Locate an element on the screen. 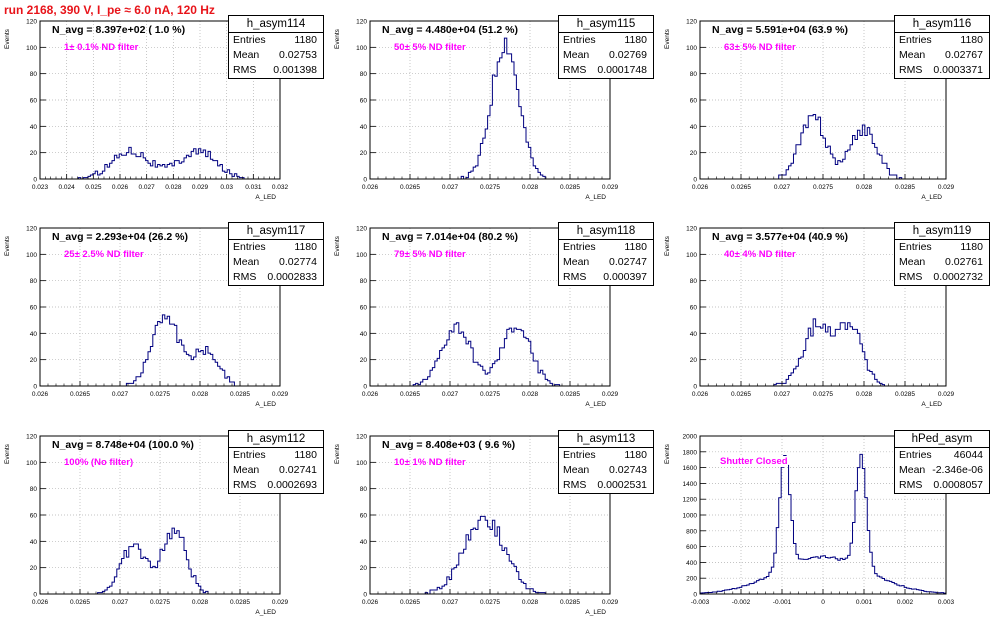 The image size is (996, 622). x-tick-label: 0.032 is located at coordinates (280, 187).